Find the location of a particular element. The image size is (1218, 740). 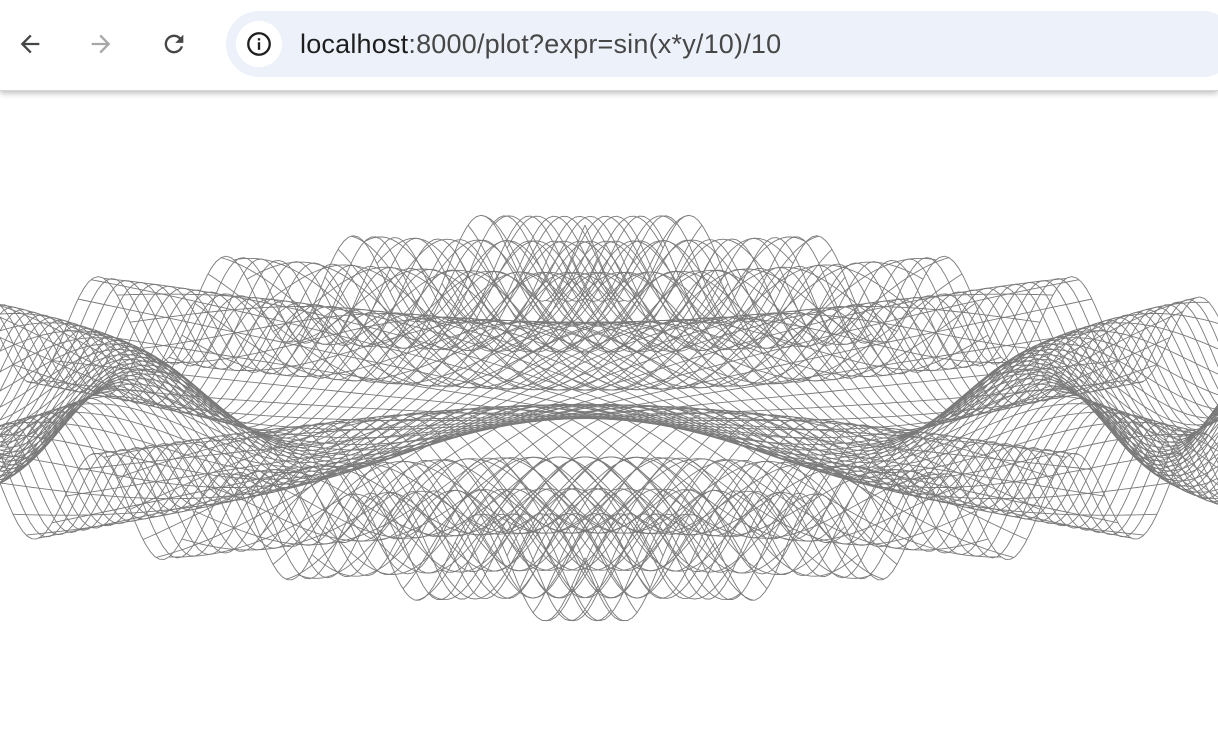

arrow-right-icon is located at coordinates (101, 44).